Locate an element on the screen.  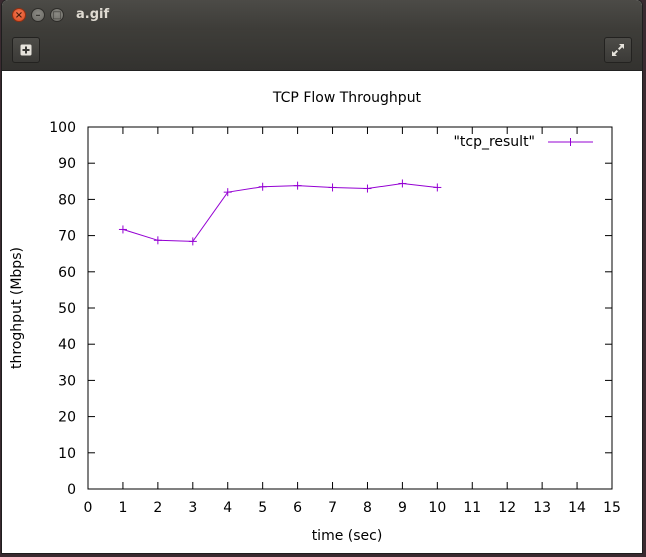
fullscreen-arrows-icon is located at coordinates (618, 50).